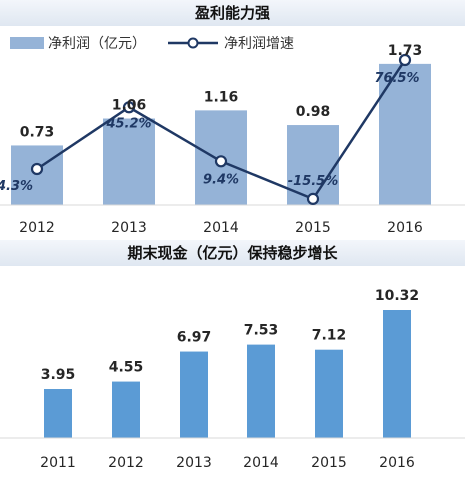 This screenshot has height=482, width=465. Describe the element at coordinates (261, 331) in the screenshot. I see `bar-value-label: 7.53` at that location.